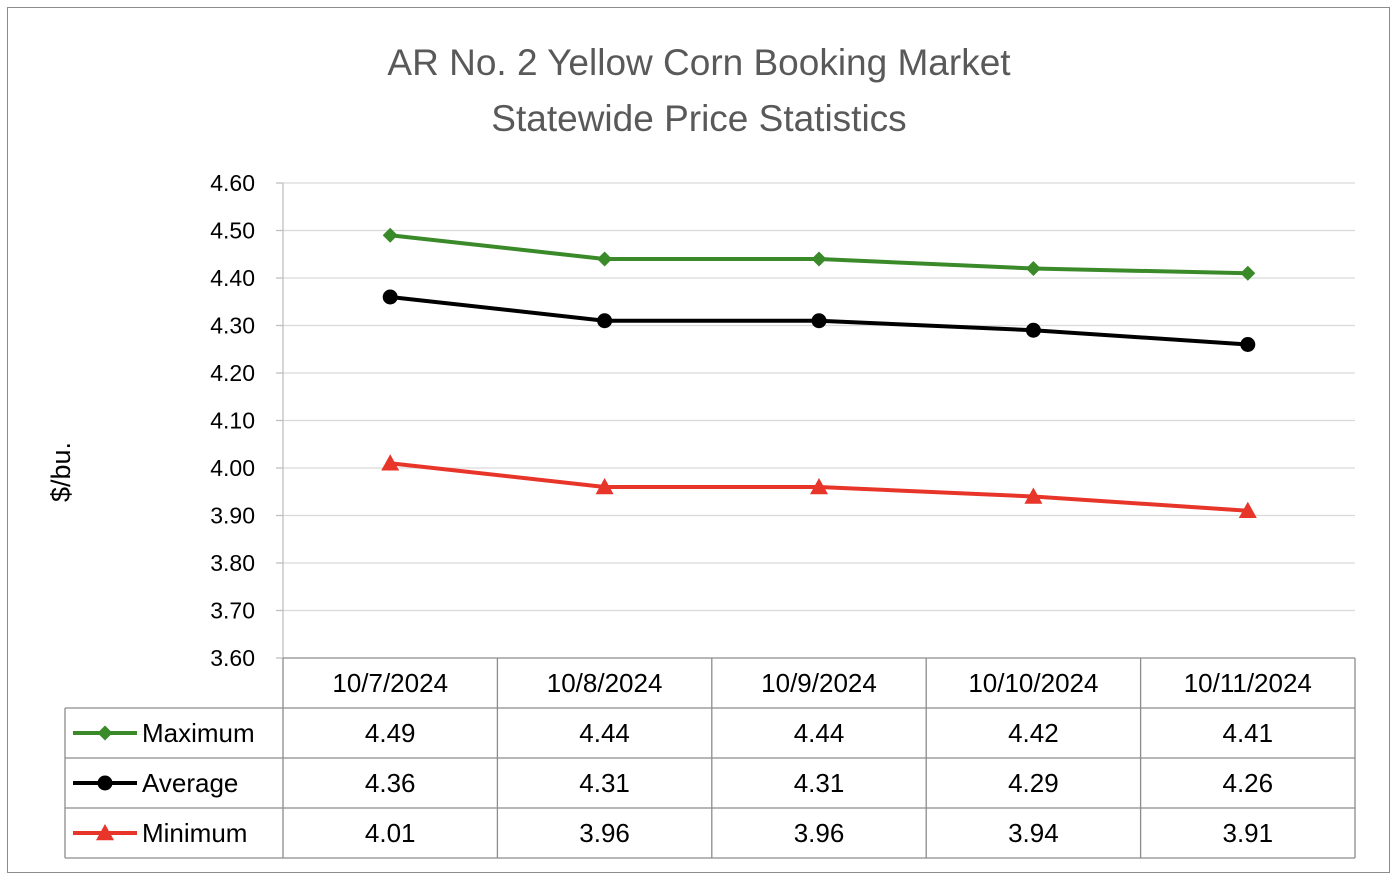  What do you see at coordinates (1247, 833) in the screenshot?
I see `data-label-minimum: 3.91` at bounding box center [1247, 833].